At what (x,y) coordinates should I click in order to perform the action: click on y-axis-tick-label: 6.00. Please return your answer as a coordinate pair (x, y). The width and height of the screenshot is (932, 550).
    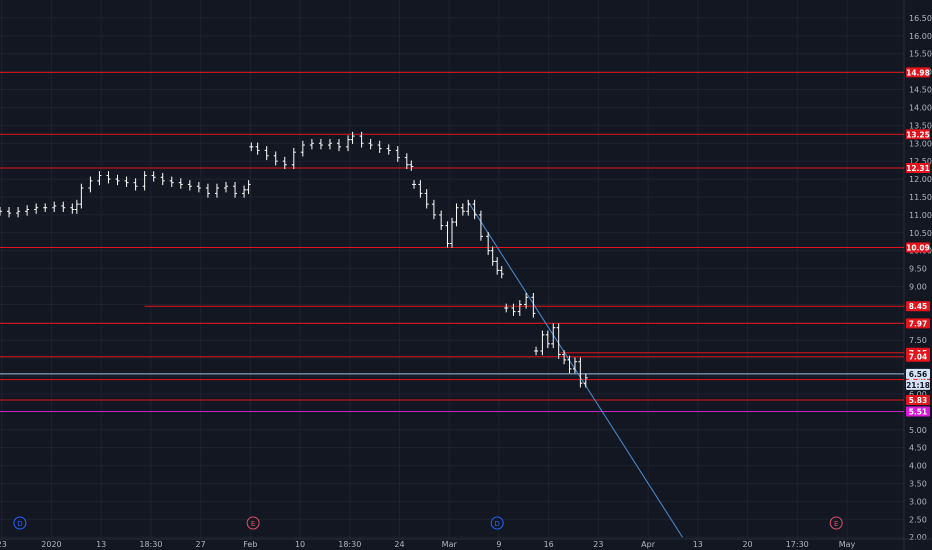
    Looking at the image, I should click on (918, 394).